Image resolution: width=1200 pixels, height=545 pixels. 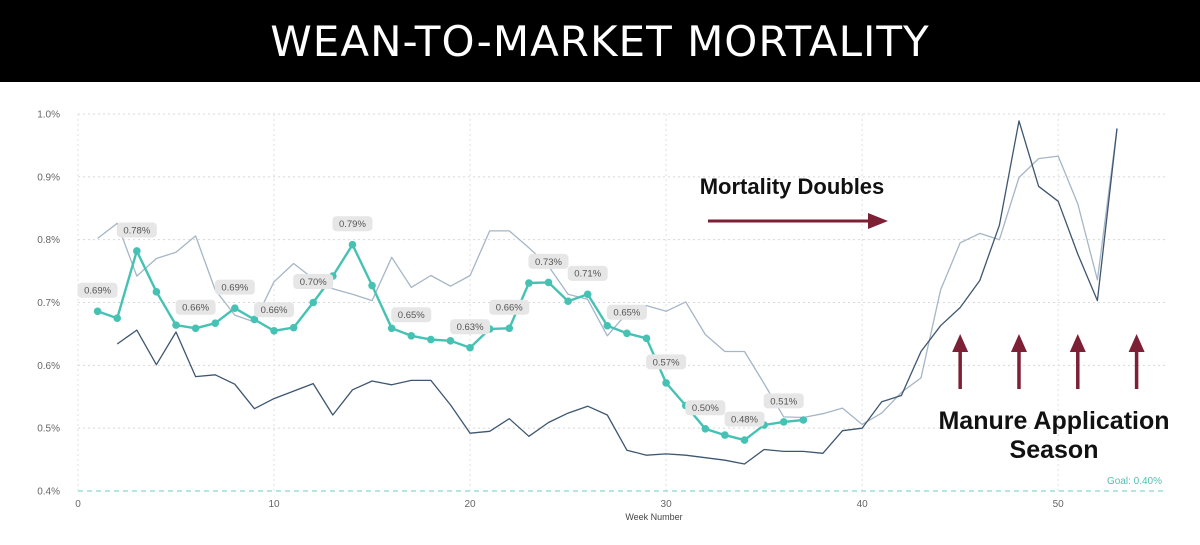 What do you see at coordinates (48, 366) in the screenshot?
I see `y-tick-label: 0.6%` at bounding box center [48, 366].